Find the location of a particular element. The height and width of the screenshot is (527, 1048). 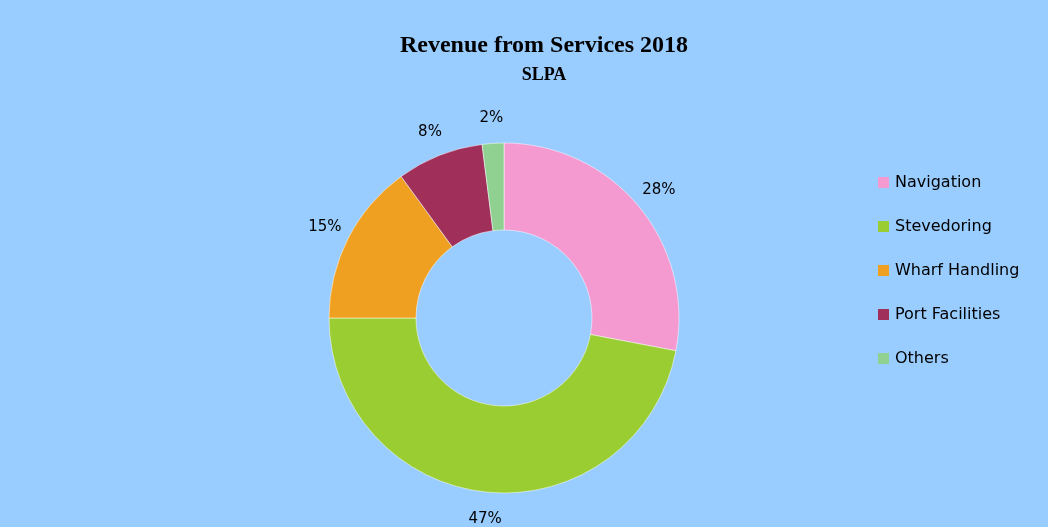

data-label: 2% is located at coordinates (491, 116).